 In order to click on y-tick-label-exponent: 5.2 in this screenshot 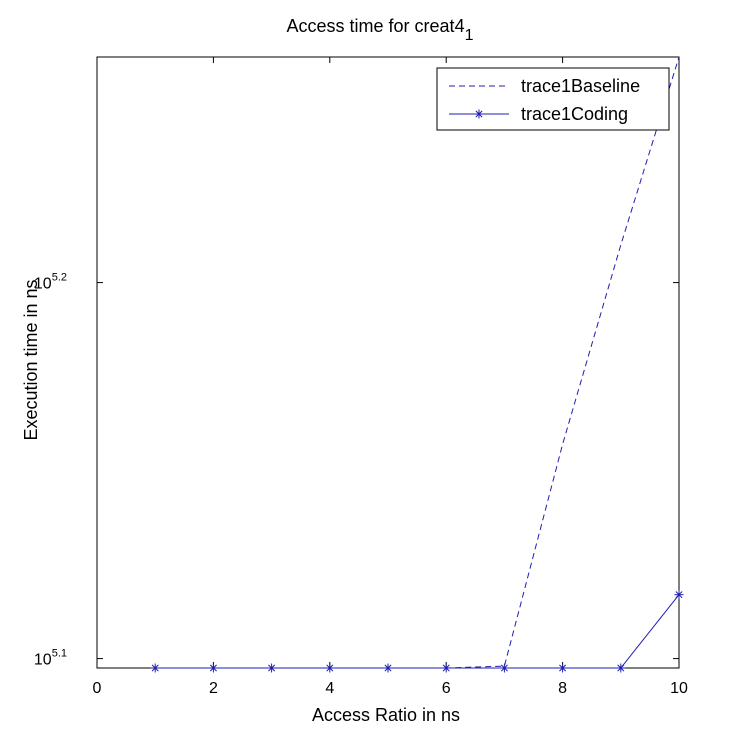, I will do `click(59, 278)`.